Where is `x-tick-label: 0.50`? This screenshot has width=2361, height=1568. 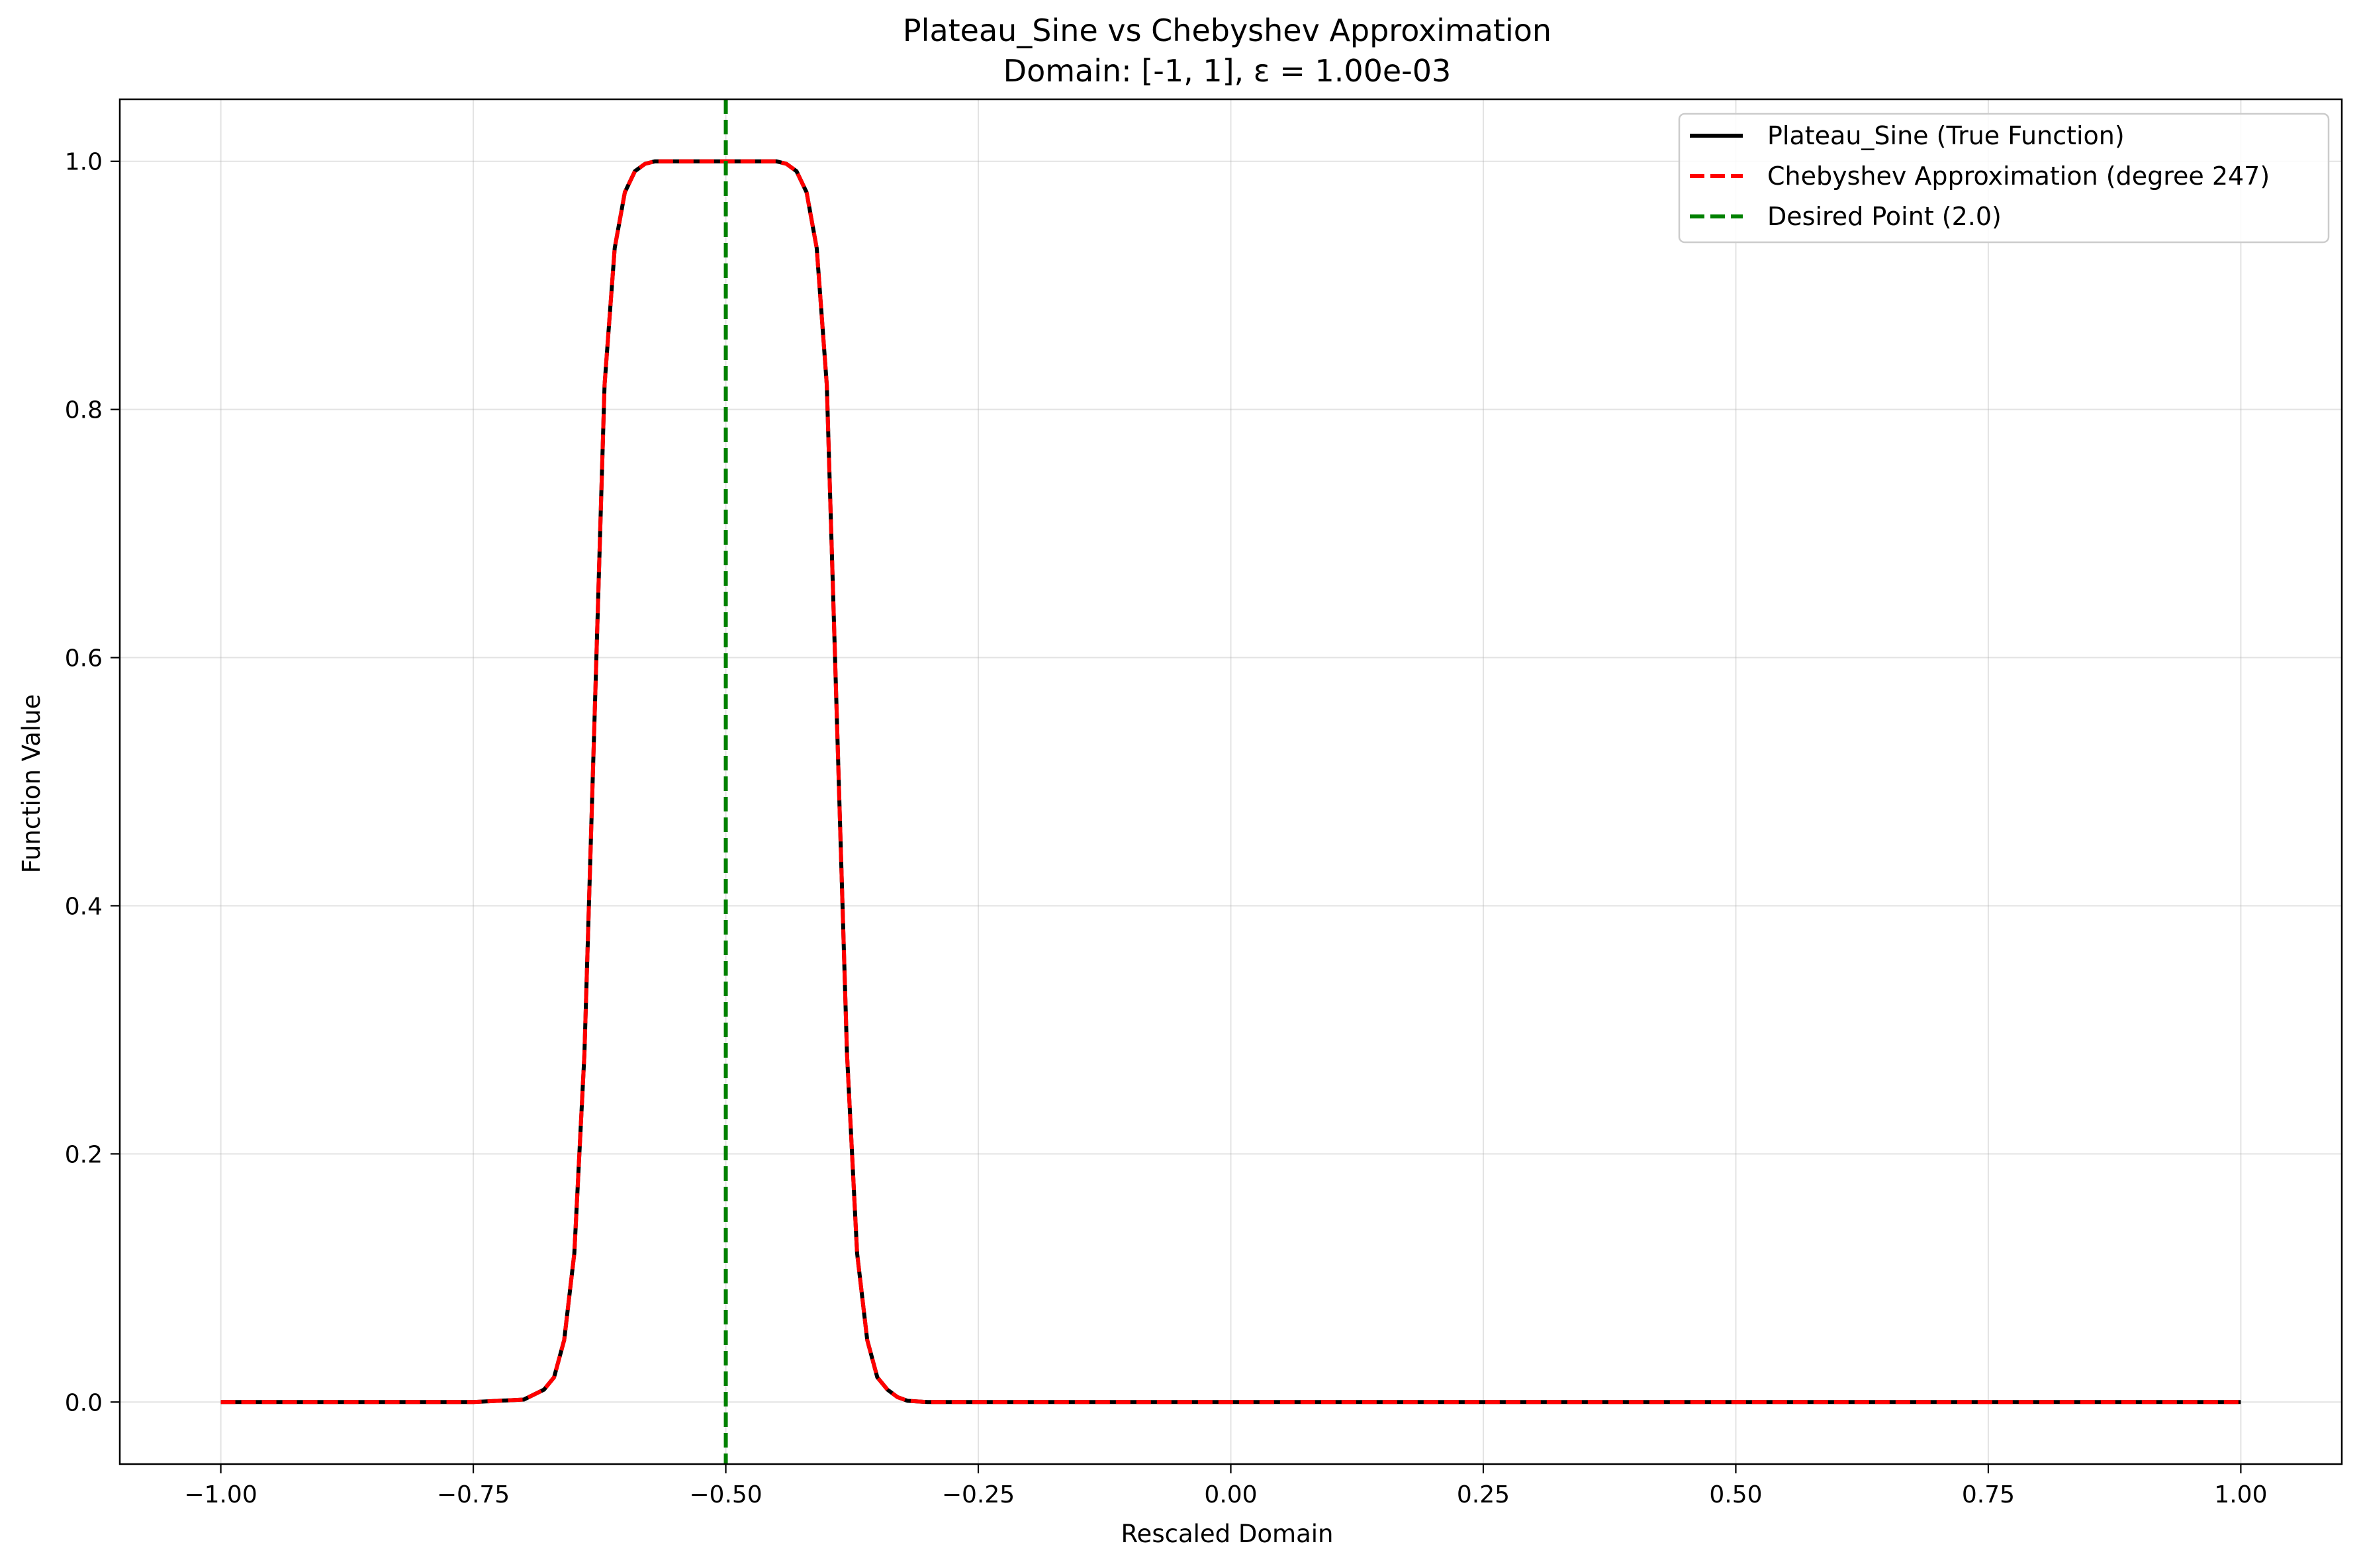
x-tick-label: 0.50 is located at coordinates (1735, 1494).